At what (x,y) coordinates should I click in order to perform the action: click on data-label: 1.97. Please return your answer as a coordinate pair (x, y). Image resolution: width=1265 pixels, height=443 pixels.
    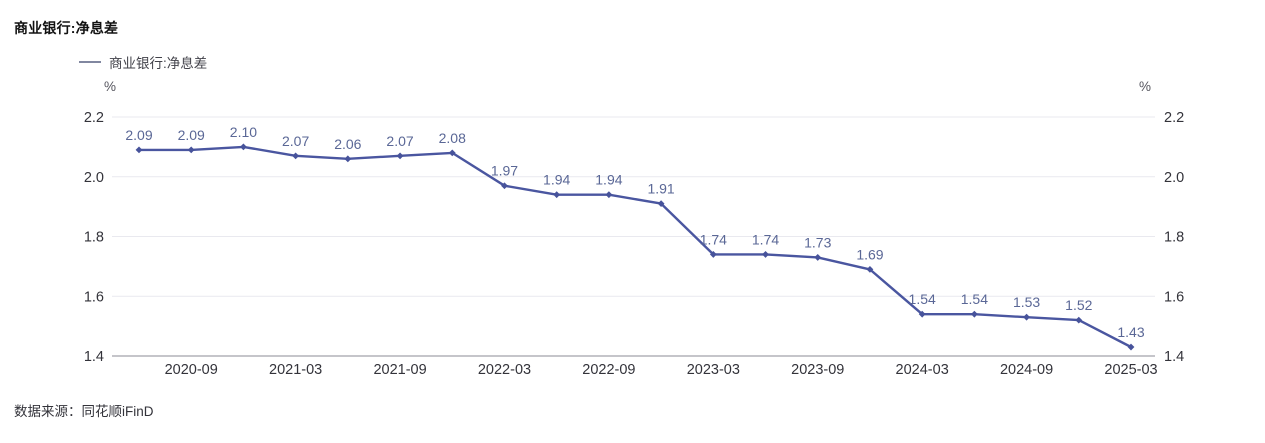
    Looking at the image, I should click on (504, 171).